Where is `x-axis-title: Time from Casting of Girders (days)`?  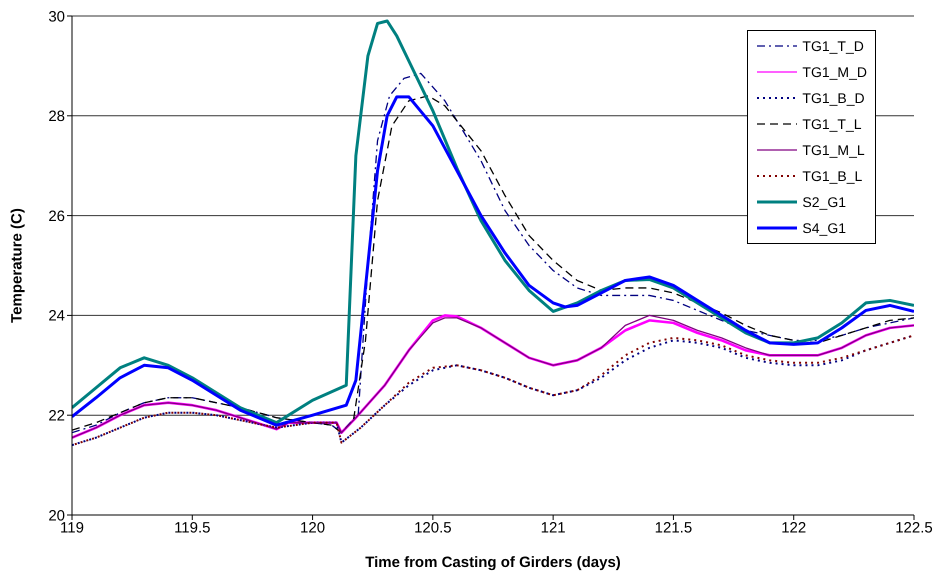 x-axis-title: Time from Casting of Girders (days) is located at coordinates (493, 562).